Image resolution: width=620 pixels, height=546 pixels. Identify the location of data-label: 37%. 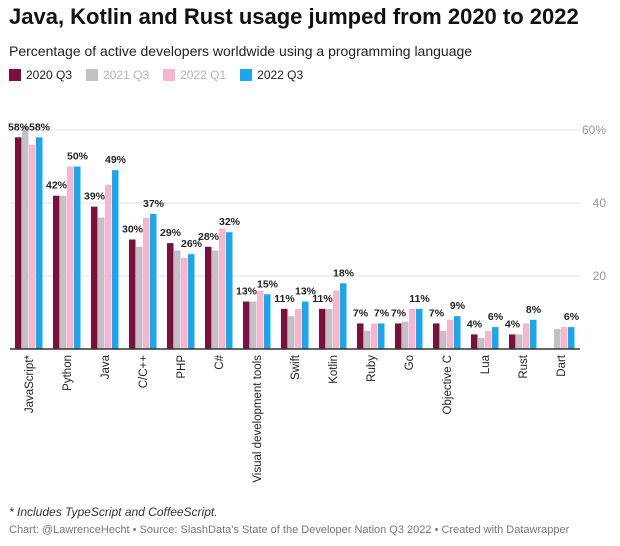
(154, 204).